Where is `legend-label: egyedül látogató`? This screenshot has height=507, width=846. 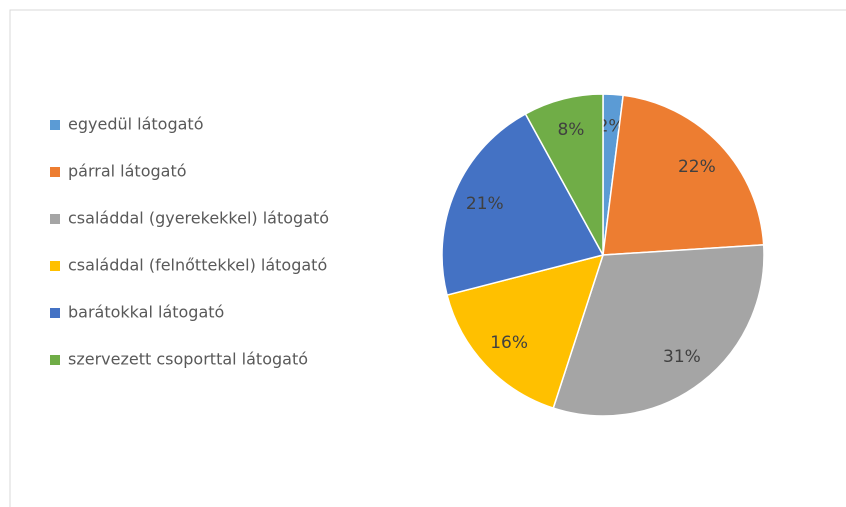
legend-label: egyedül látogató is located at coordinates (135, 124).